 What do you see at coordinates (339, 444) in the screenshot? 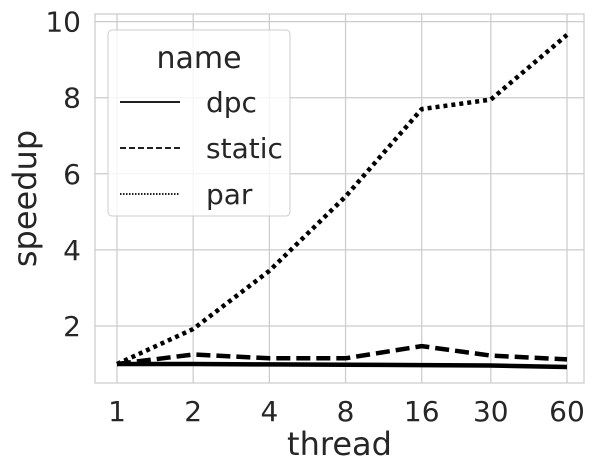
I see `x-axis-label: thread` at bounding box center [339, 444].